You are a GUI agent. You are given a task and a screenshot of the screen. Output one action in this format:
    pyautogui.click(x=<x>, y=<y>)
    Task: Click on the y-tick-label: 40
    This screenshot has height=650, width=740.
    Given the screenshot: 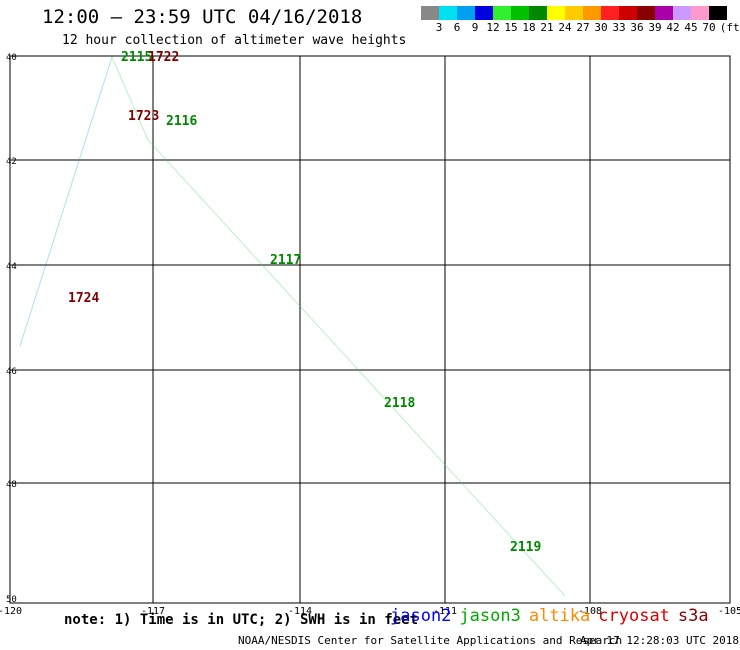 What is the action you would take?
    pyautogui.click(x=11, y=58)
    